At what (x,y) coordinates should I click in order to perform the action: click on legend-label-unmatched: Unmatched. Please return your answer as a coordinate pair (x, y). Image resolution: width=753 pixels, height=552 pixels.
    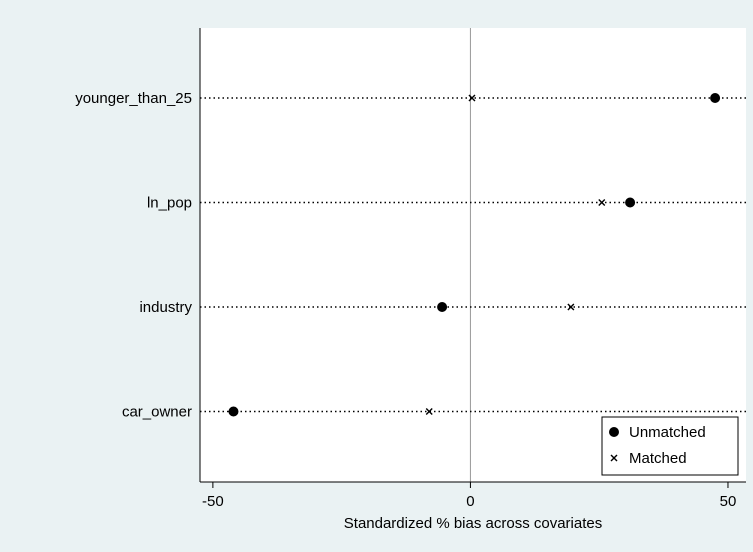
    Looking at the image, I should click on (667, 432).